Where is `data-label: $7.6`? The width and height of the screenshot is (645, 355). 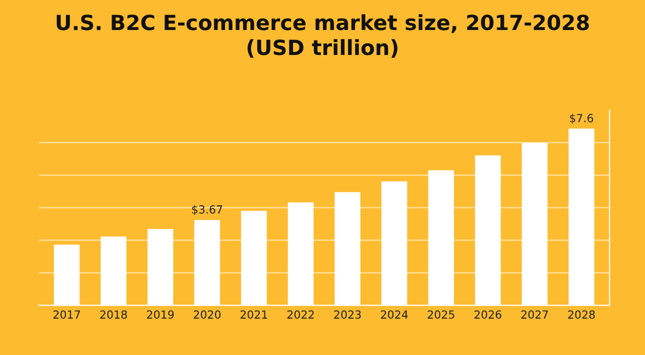
data-label: $7.6 is located at coordinates (582, 119).